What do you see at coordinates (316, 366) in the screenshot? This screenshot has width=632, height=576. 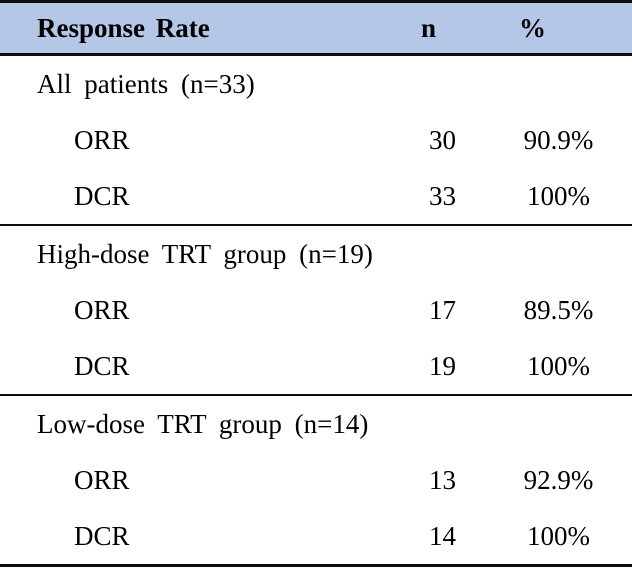 I see `table-row: DCR 19 100%` at bounding box center [316, 366].